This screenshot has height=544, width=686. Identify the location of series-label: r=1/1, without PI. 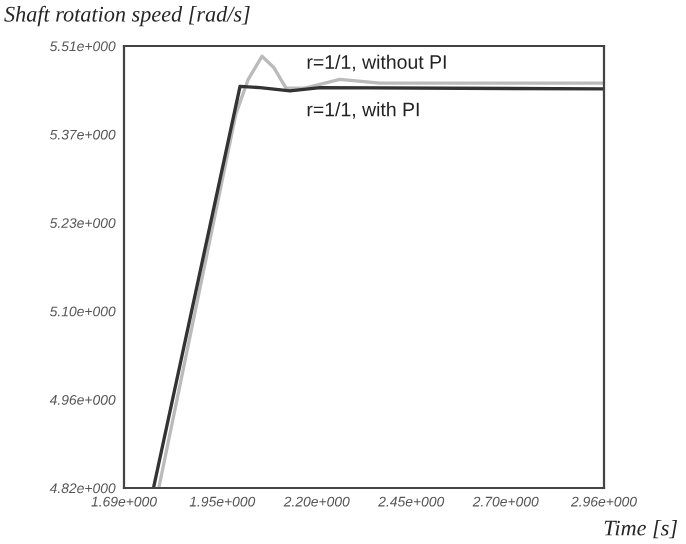
(376, 63).